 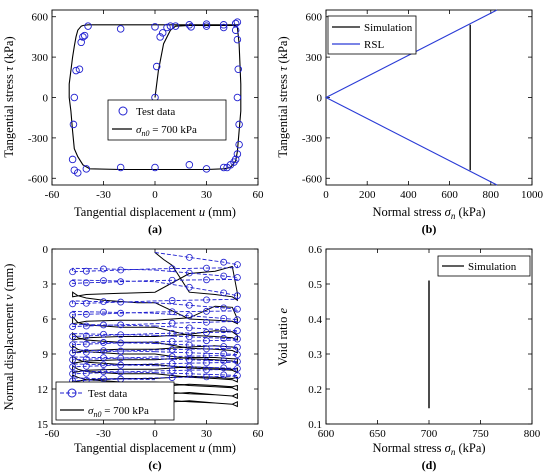 What do you see at coordinates (9, 337) in the screenshot?
I see `panel-c-y-label: Normal displacement v (mm)` at bounding box center [9, 337].